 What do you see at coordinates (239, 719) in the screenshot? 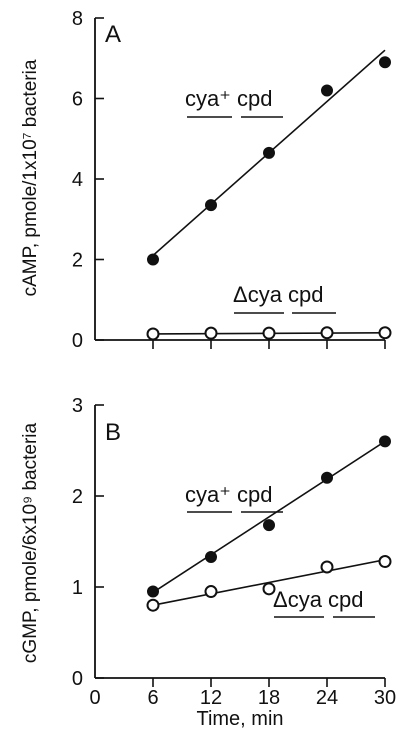
I see `panel-b-x-axis-label: Time, min` at bounding box center [239, 719].